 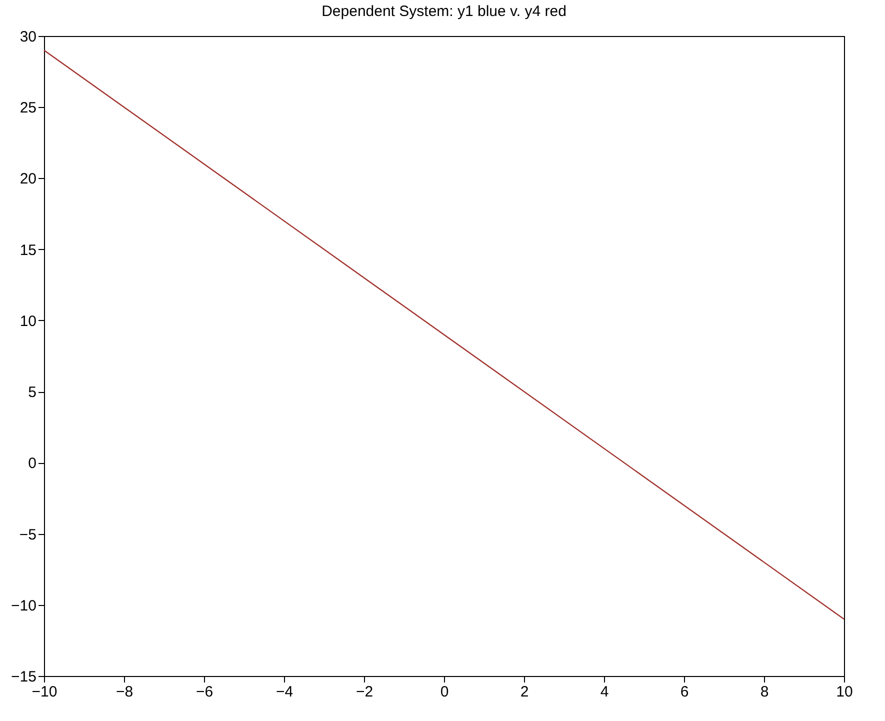 What do you see at coordinates (684, 692) in the screenshot?
I see `x-tick-label: 6` at bounding box center [684, 692].